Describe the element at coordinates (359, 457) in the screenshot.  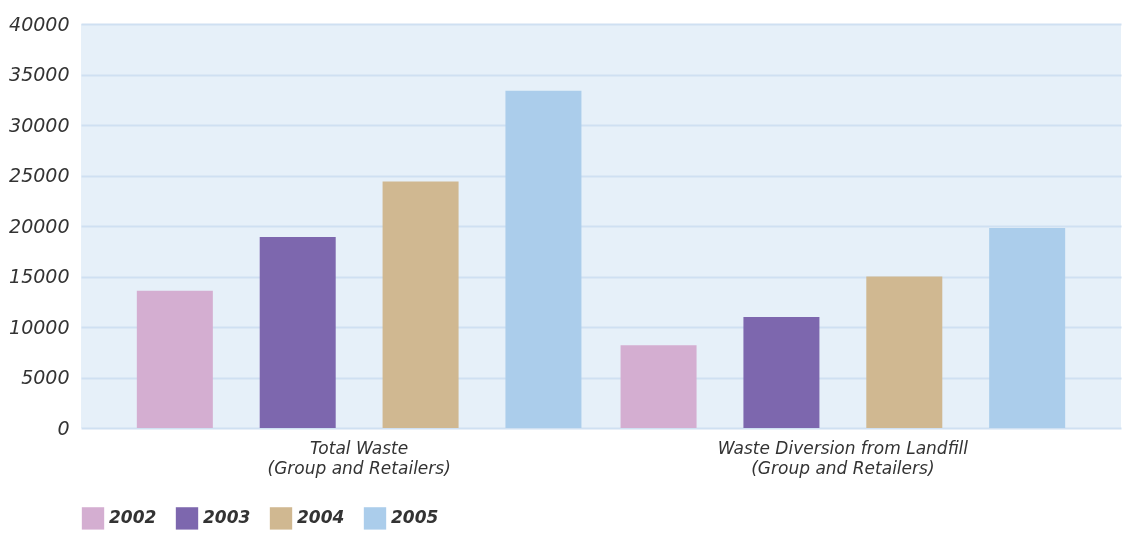
I see `x-tick-label: Total Waste (Group and Retailers)` at that location.